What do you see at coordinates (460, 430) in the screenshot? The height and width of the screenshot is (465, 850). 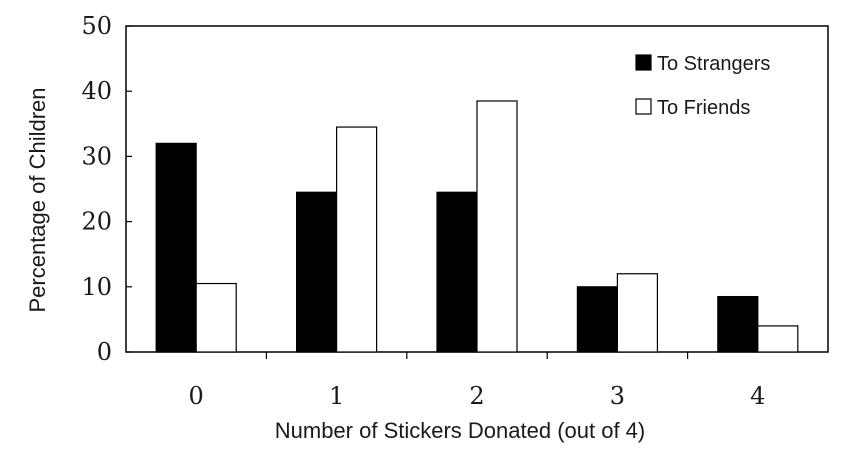 I see `x-axis-label: Number of Stickers Donated (out of 4)` at bounding box center [460, 430].